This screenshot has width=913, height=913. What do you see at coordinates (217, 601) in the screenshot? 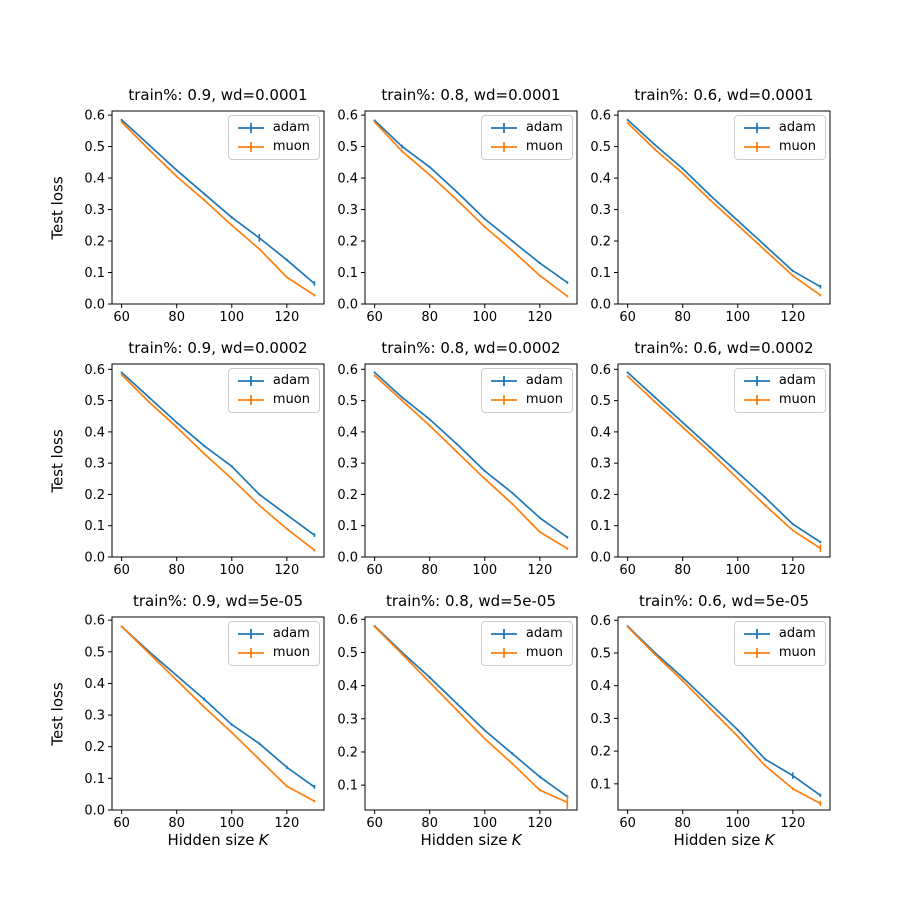
I see `subplot-title: train%: 0.9, wd=5e-05` at bounding box center [217, 601].